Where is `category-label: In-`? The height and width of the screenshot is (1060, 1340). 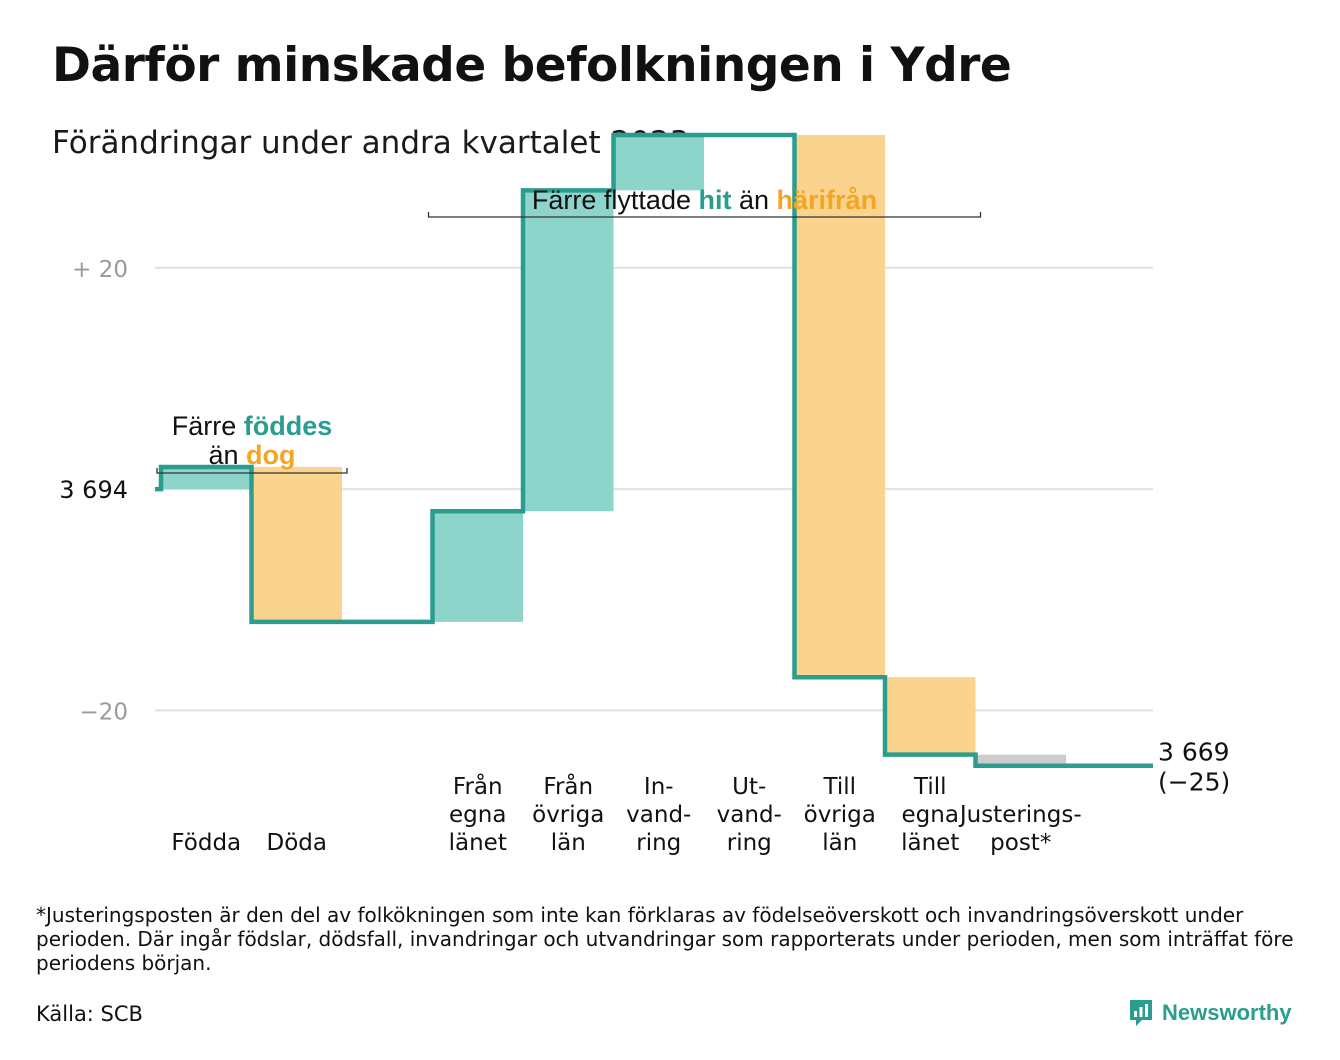 category-label: In- is located at coordinates (659, 787).